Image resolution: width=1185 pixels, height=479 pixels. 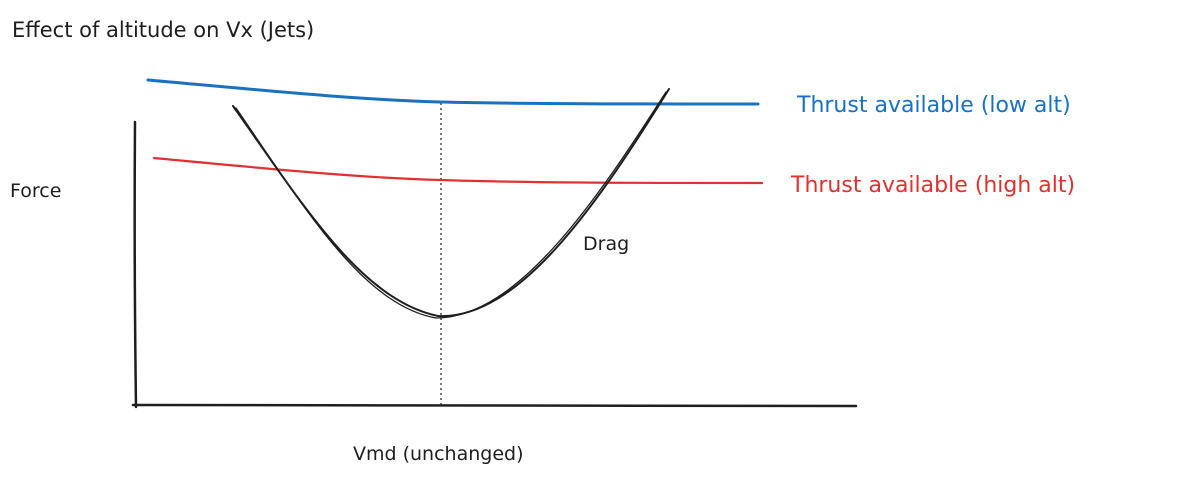 I want to click on diagram-title: Effect of altitude on Vx (Jets), so click(x=163, y=30).